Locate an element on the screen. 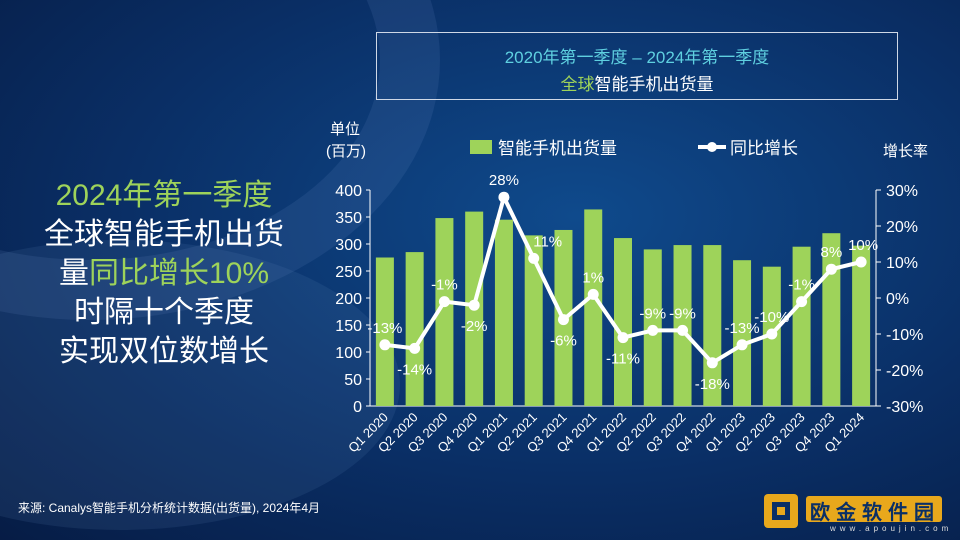 The width and height of the screenshot is (960, 540). headline-text: 量 is located at coordinates (73, 273).